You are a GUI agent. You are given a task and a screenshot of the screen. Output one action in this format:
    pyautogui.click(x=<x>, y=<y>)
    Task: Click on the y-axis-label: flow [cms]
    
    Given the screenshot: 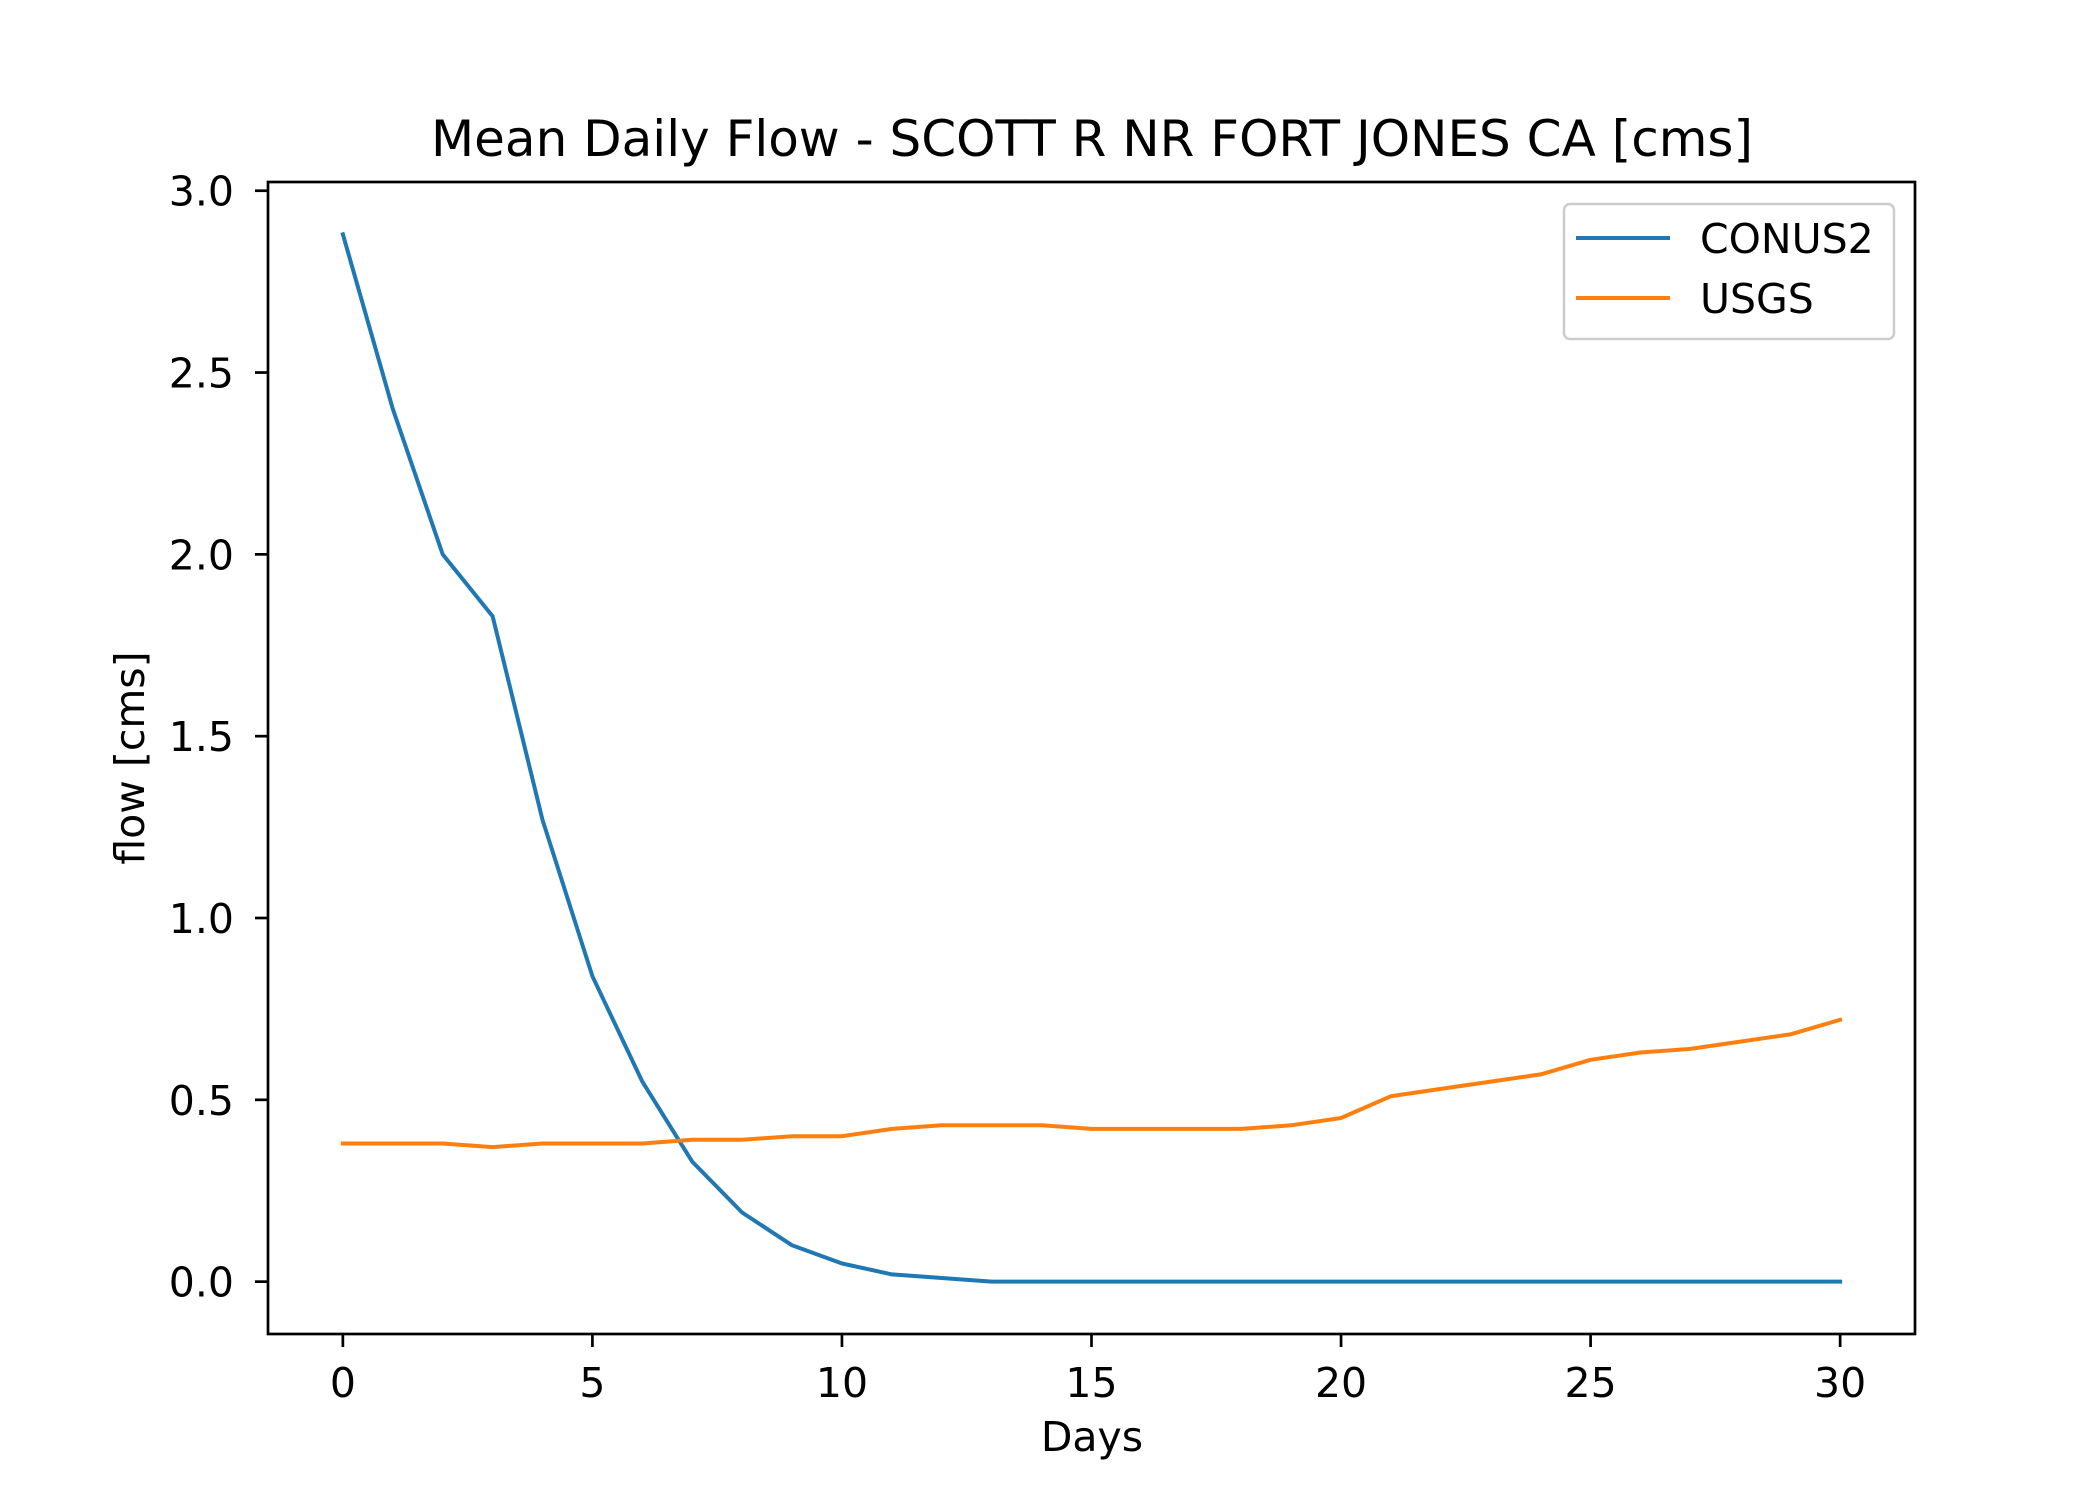 What is the action you would take?
    pyautogui.click(x=130, y=757)
    